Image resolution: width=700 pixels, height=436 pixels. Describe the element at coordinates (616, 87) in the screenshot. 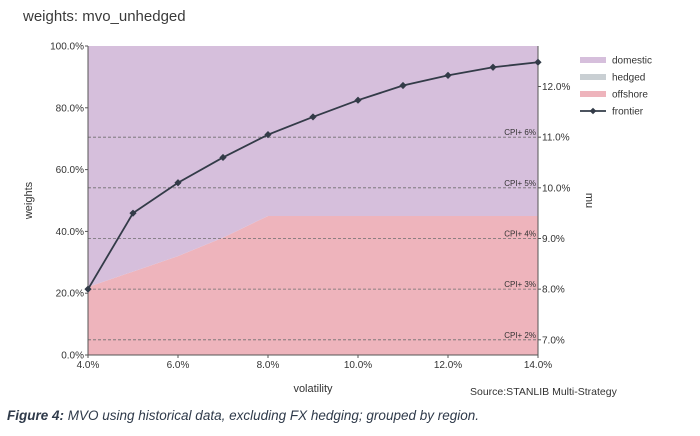

I see `legend: domestic hedged offshore frontier` at that location.